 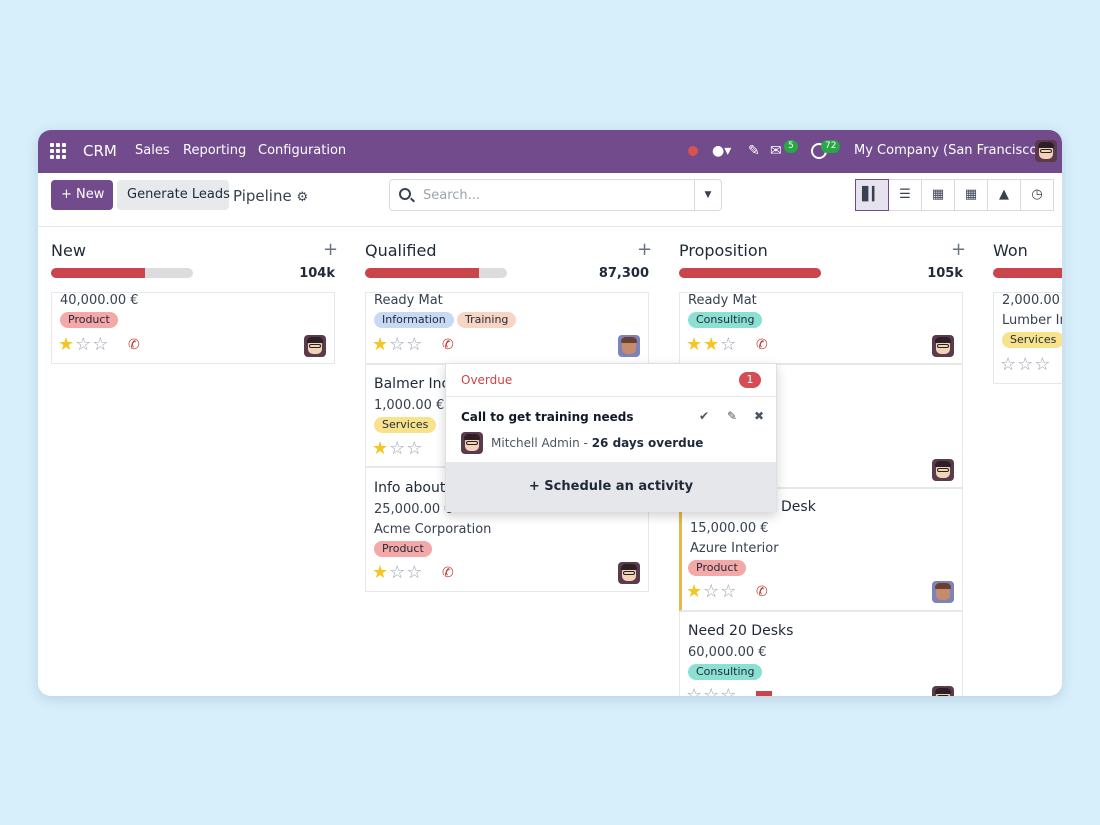 I want to click on calendar-view-button: ▦, so click(x=938, y=195).